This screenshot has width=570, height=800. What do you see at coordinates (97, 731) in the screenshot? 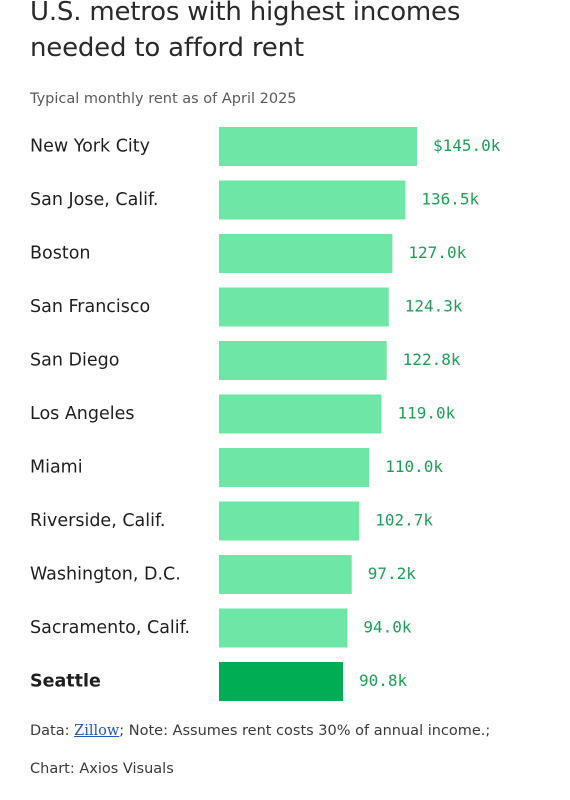
I see `source-link-zillow: Zillow` at bounding box center [97, 731].